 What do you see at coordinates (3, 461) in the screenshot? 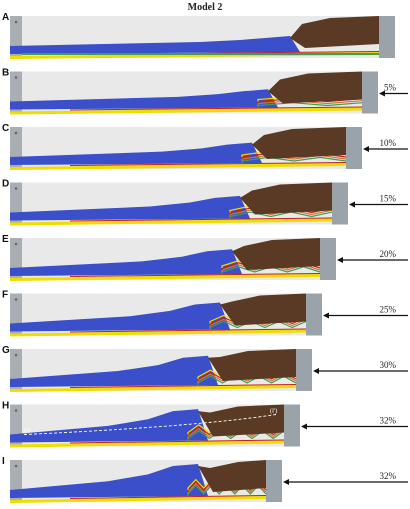
I see `panel-label: I` at bounding box center [3, 461].